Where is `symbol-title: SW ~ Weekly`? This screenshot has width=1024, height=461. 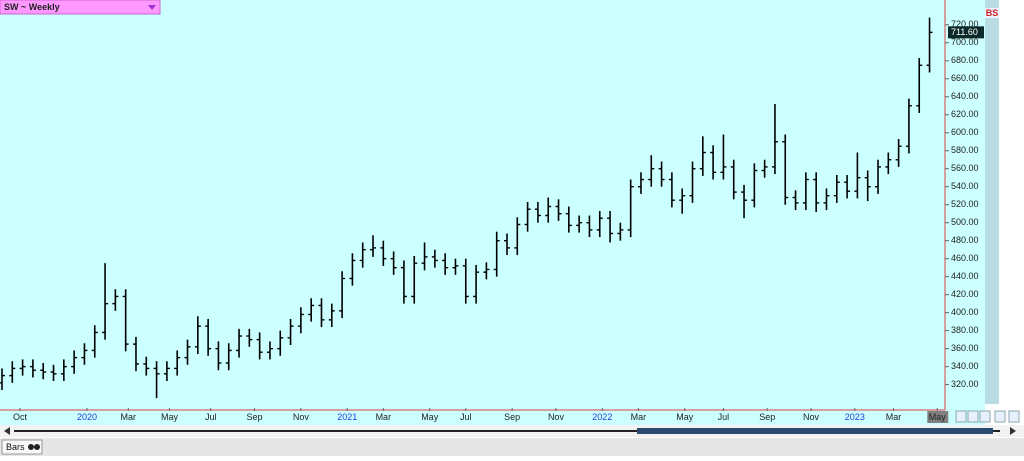 symbol-title: SW ~ Weekly is located at coordinates (32, 7).